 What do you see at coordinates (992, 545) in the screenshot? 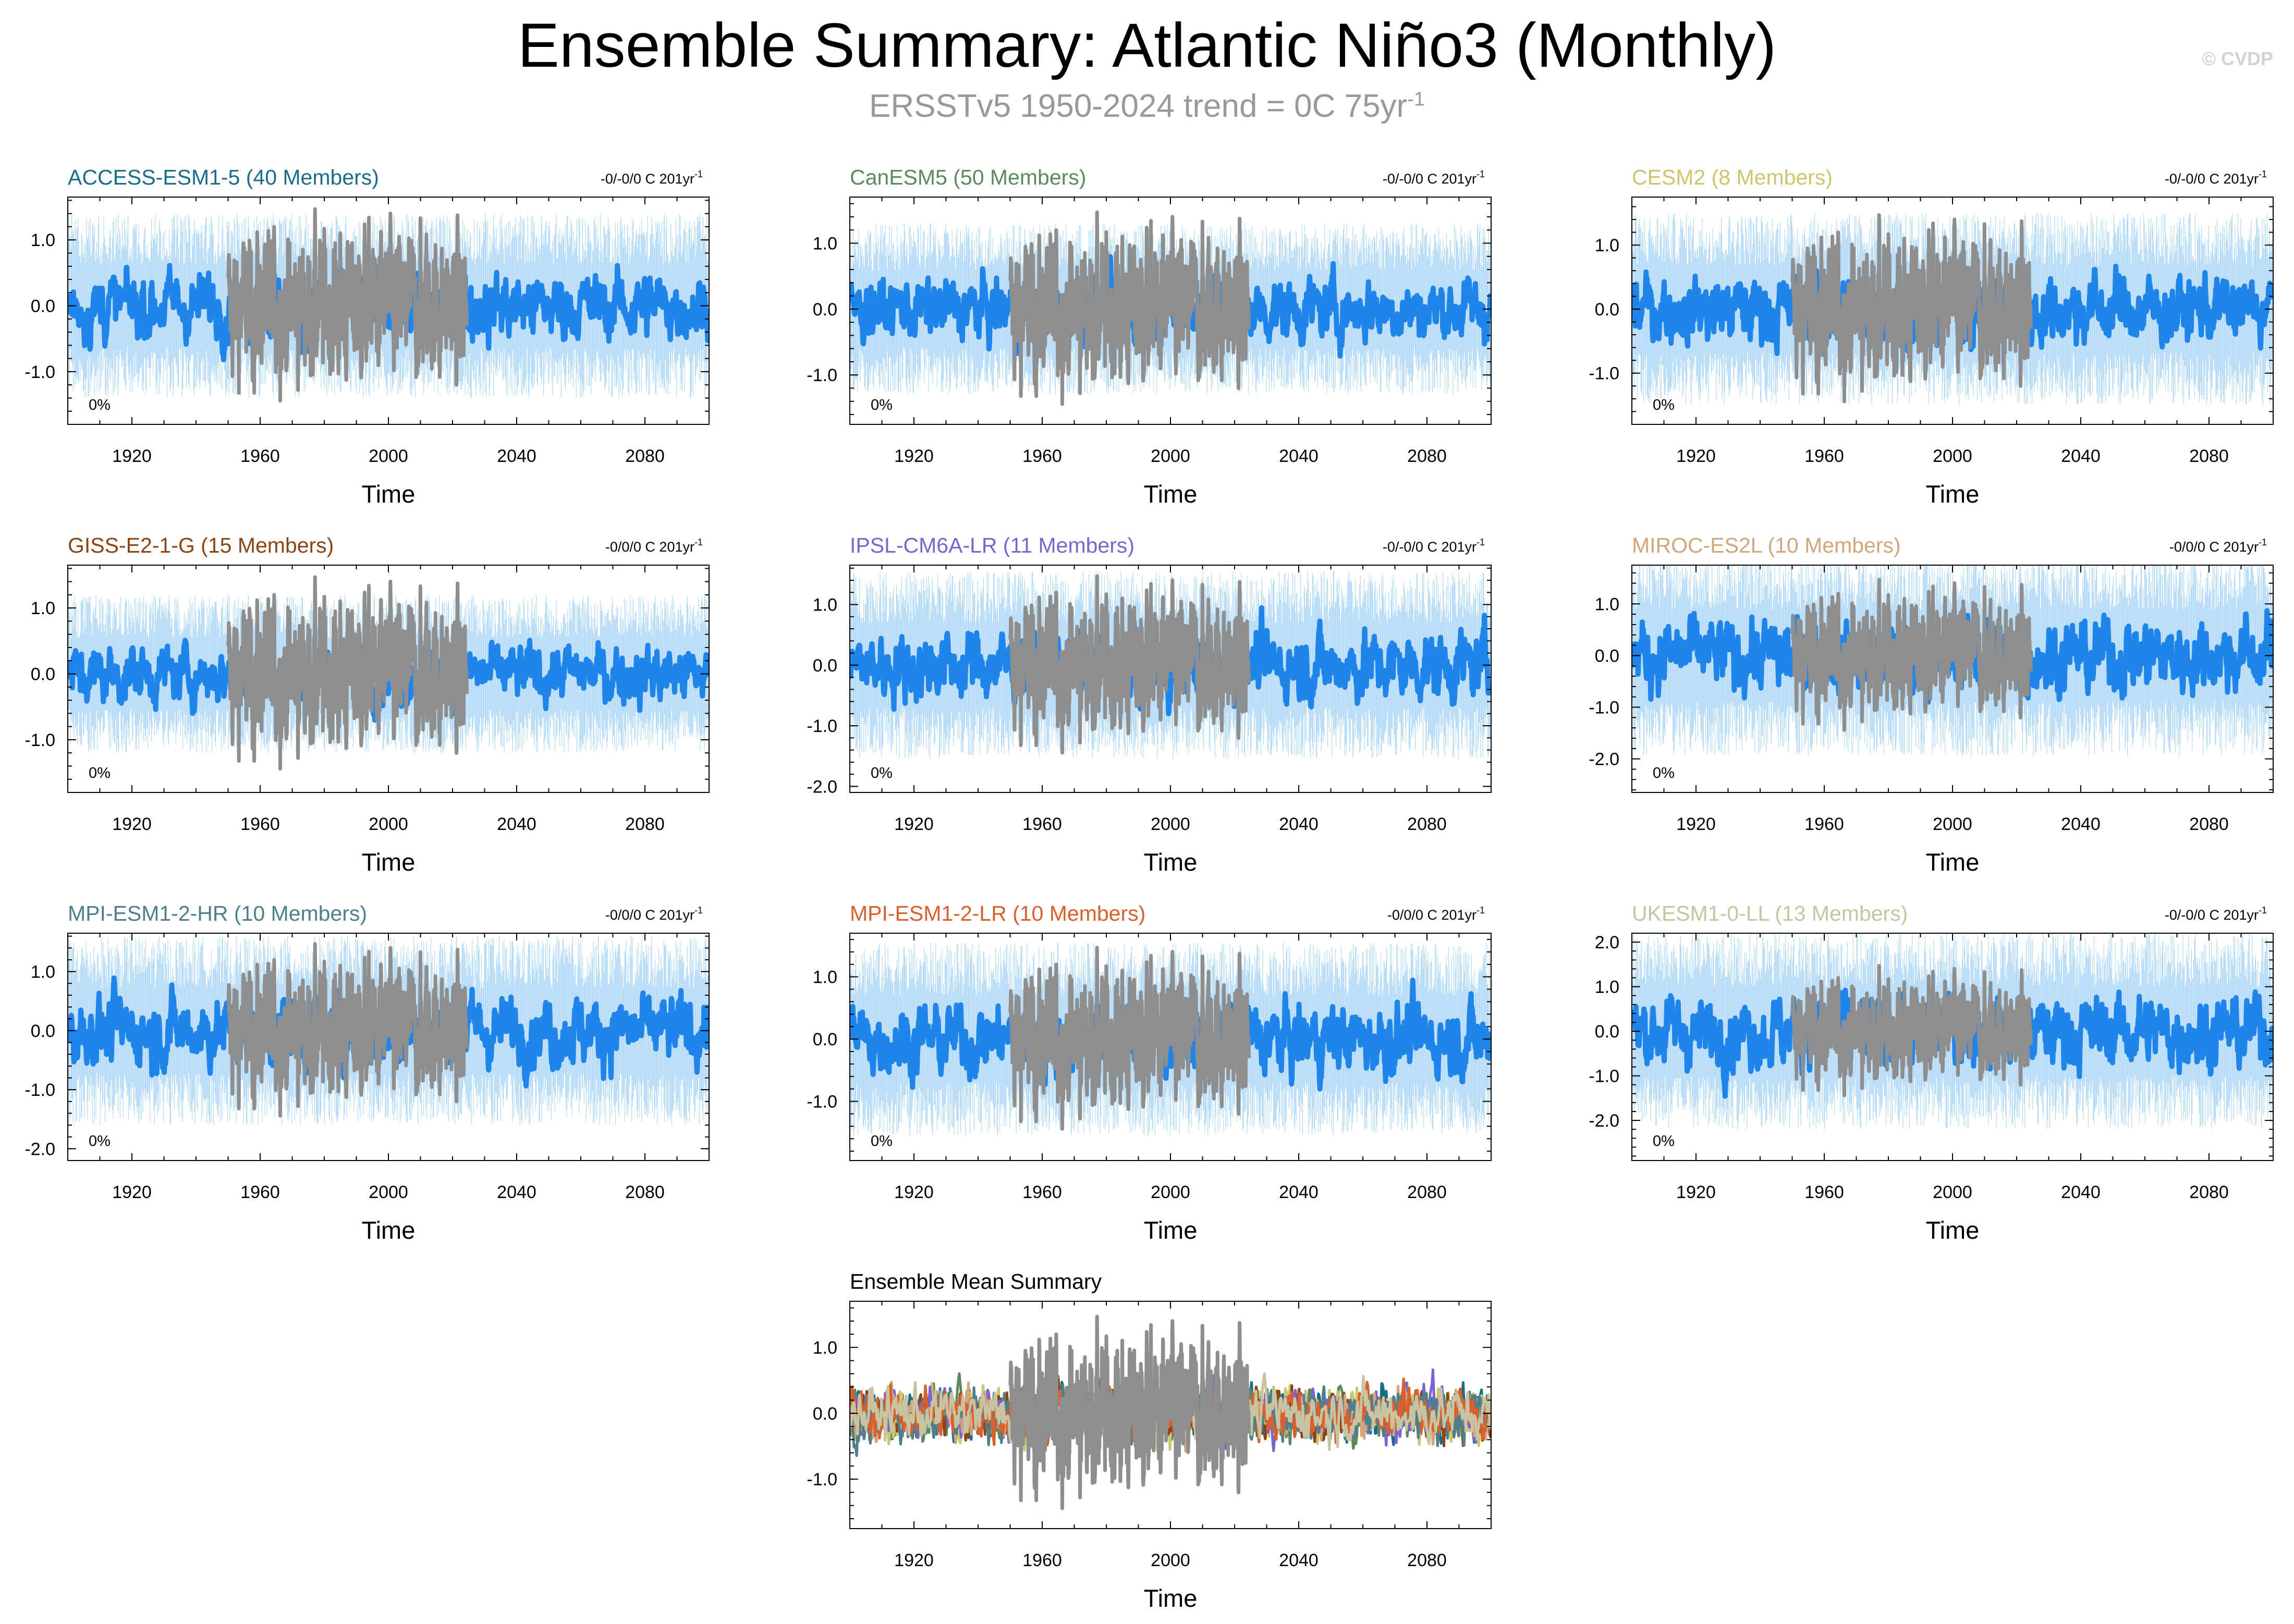
I see `panel-title: IPSL-CM6A-LR (11 Members)` at bounding box center [992, 545].